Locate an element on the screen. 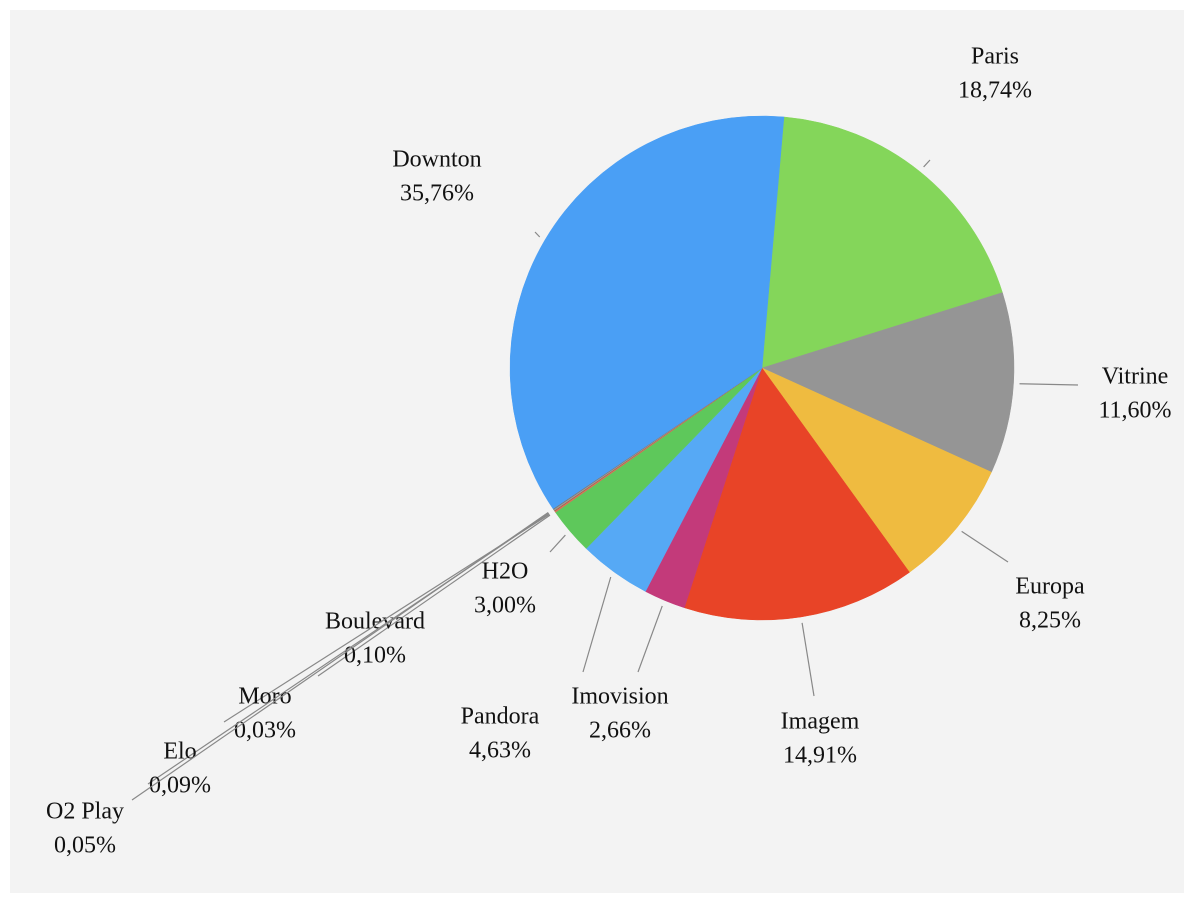  slice-value-label: 0,10% is located at coordinates (375, 656).